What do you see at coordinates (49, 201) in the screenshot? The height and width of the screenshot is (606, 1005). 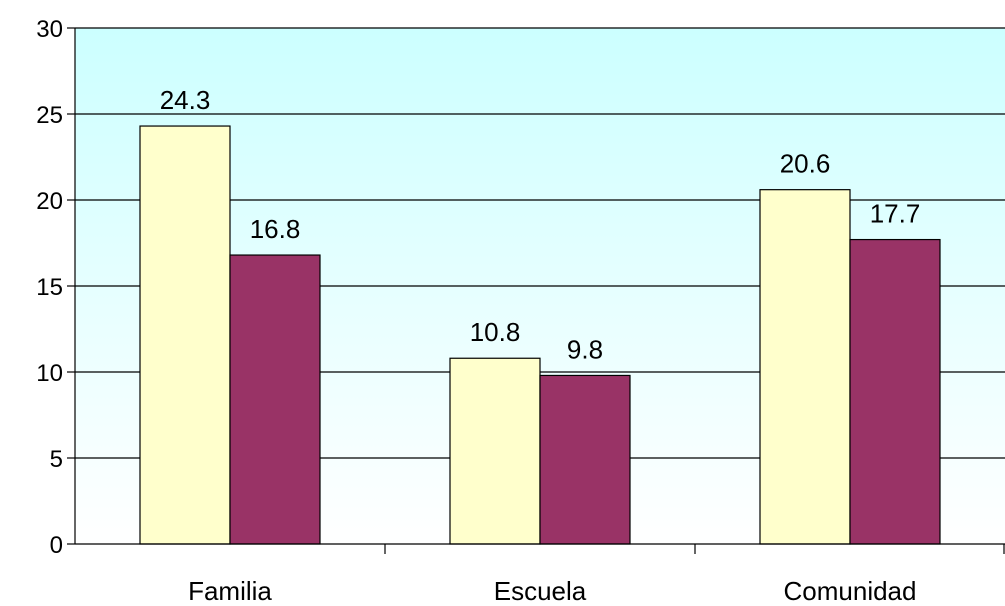 I see `y-tick-label: 20` at bounding box center [49, 201].